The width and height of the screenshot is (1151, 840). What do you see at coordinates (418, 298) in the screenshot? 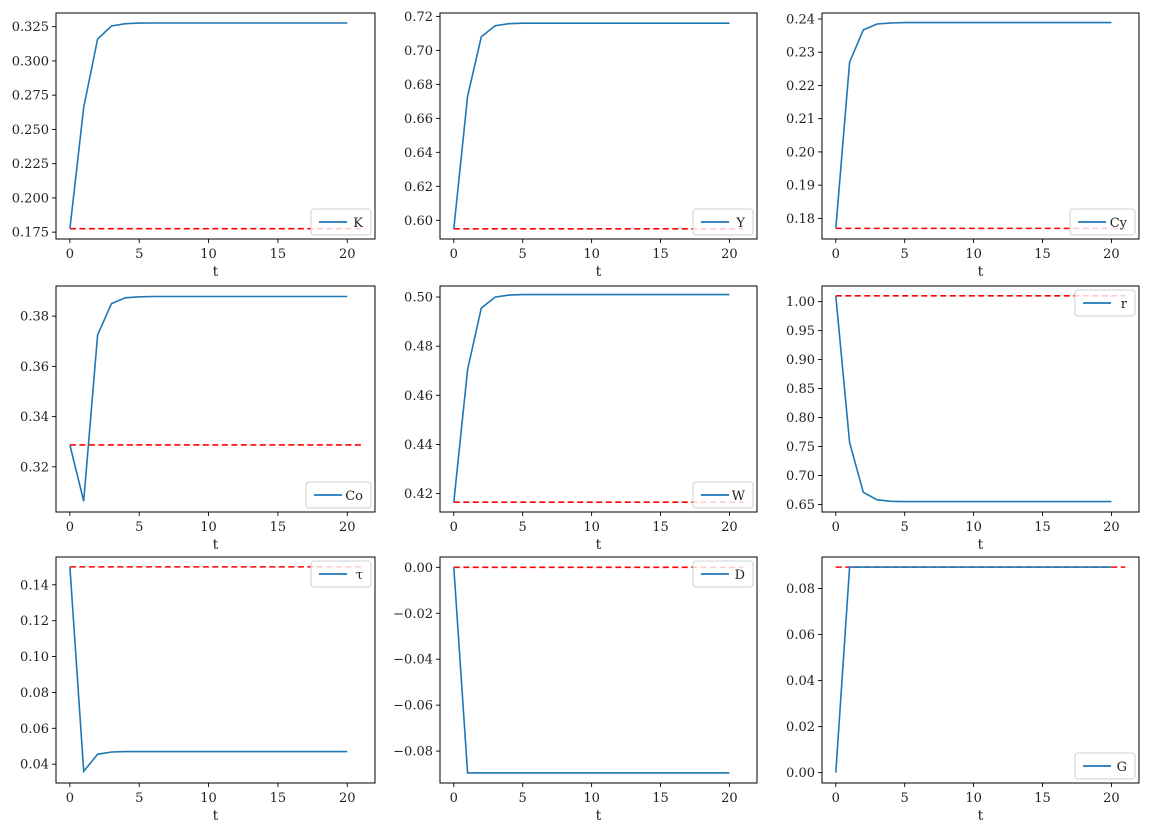
I see `y-tick-label: 0.50` at bounding box center [418, 298].